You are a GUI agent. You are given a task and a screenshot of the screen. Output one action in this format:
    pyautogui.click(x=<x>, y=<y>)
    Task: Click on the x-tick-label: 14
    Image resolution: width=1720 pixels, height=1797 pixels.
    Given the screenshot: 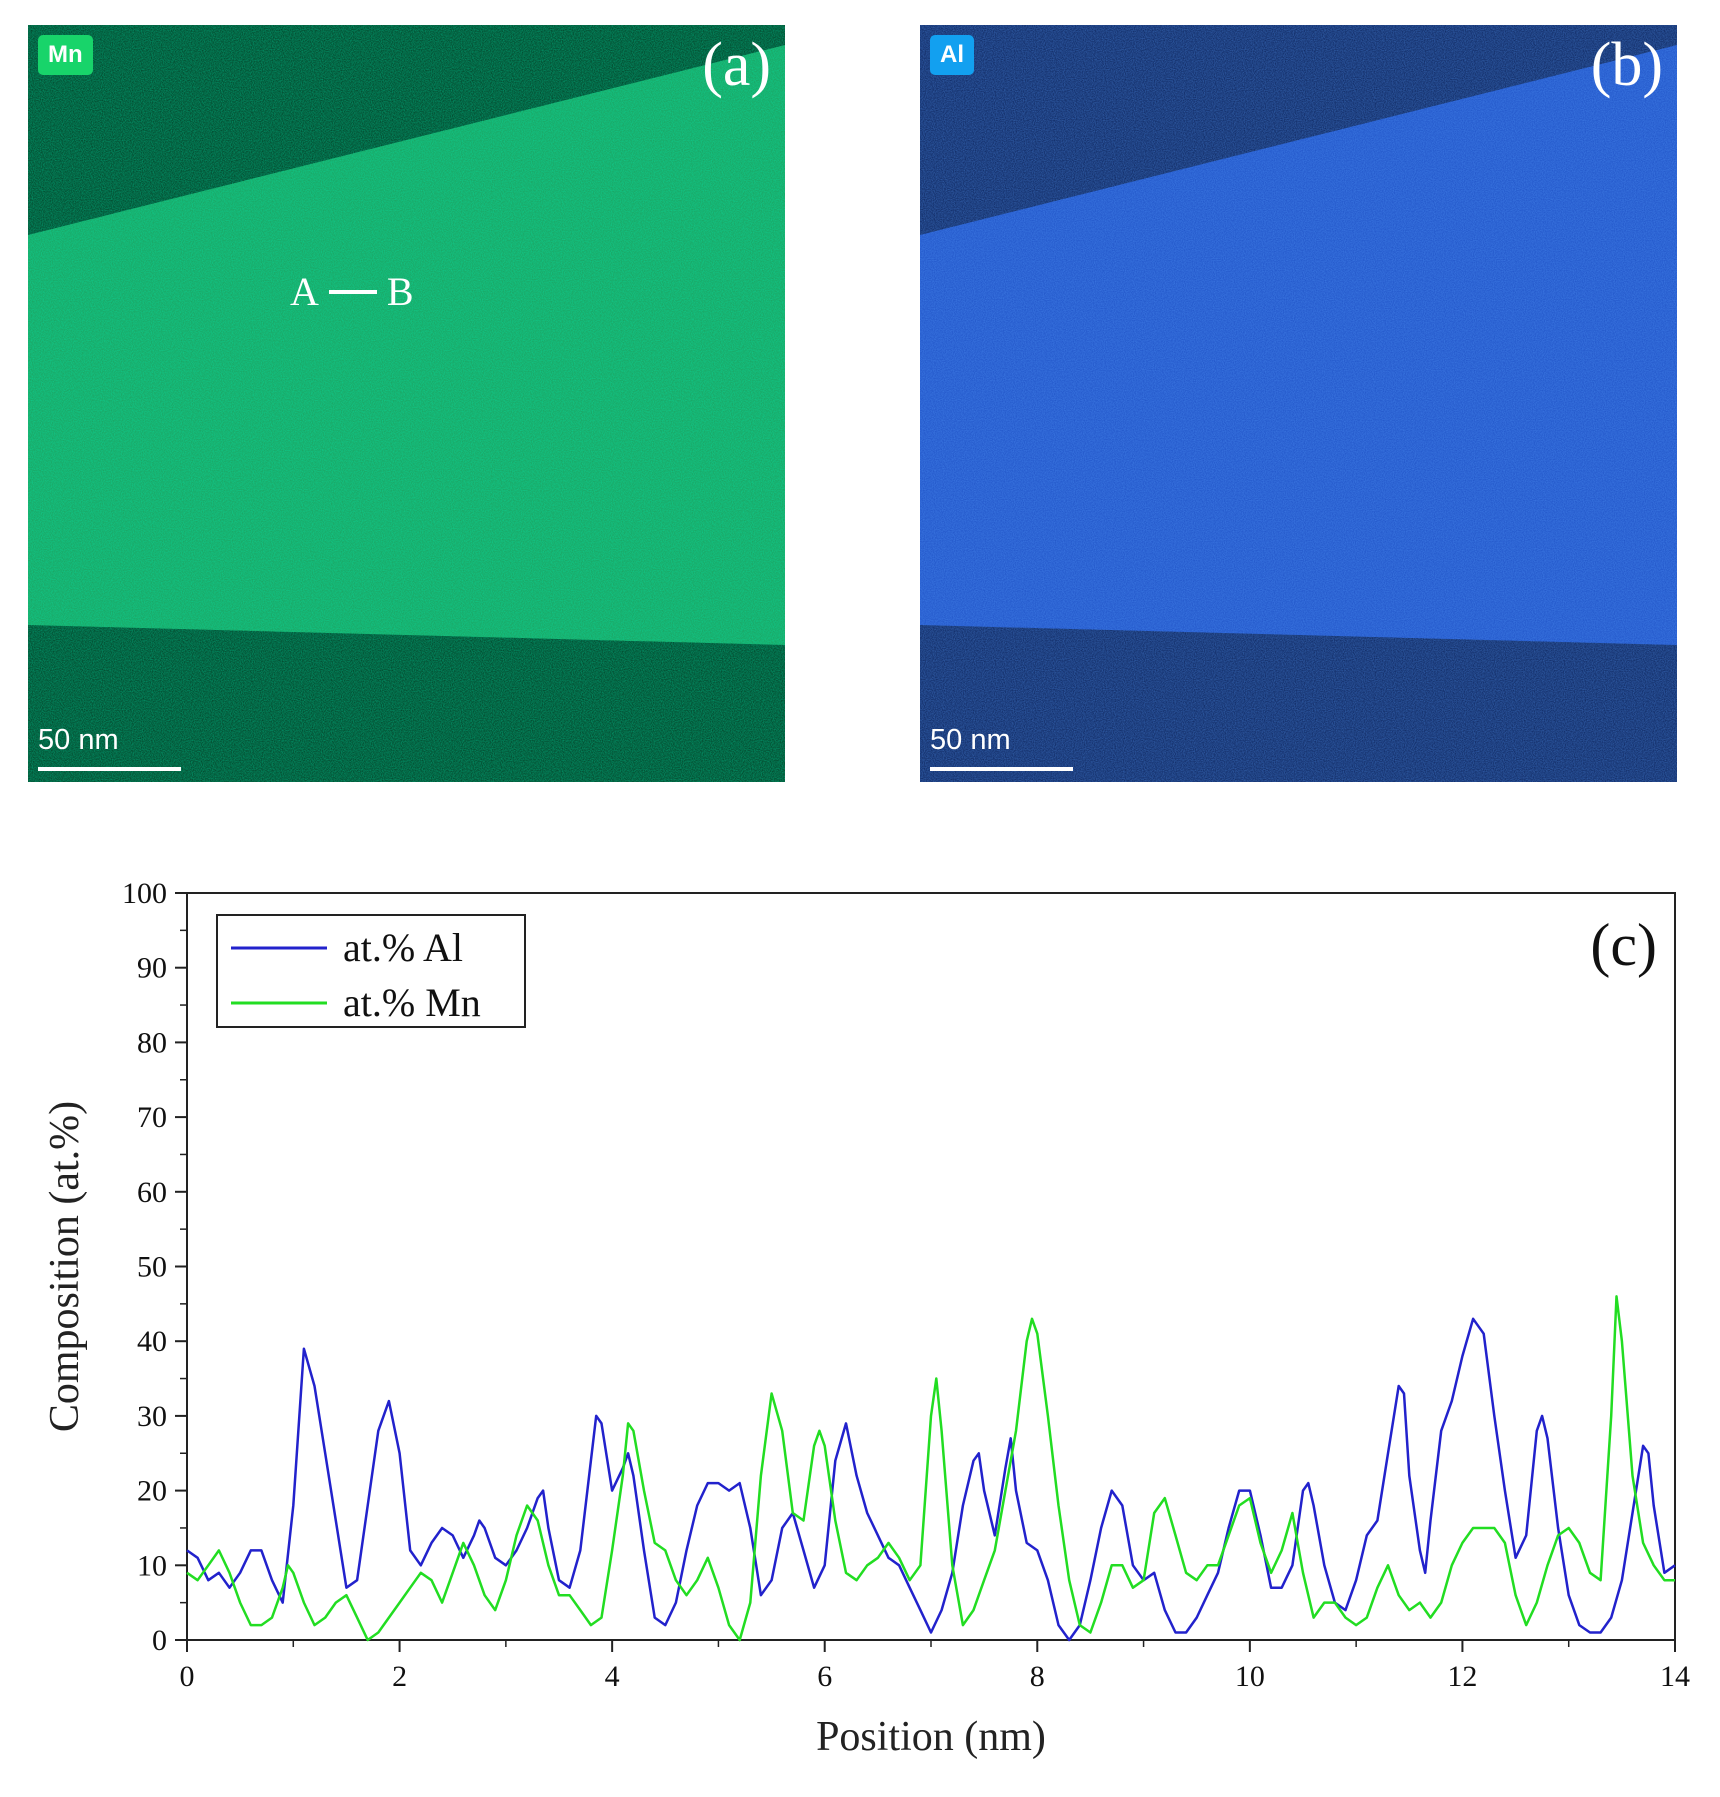 What is the action you would take?
    pyautogui.click(x=1675, y=1676)
    